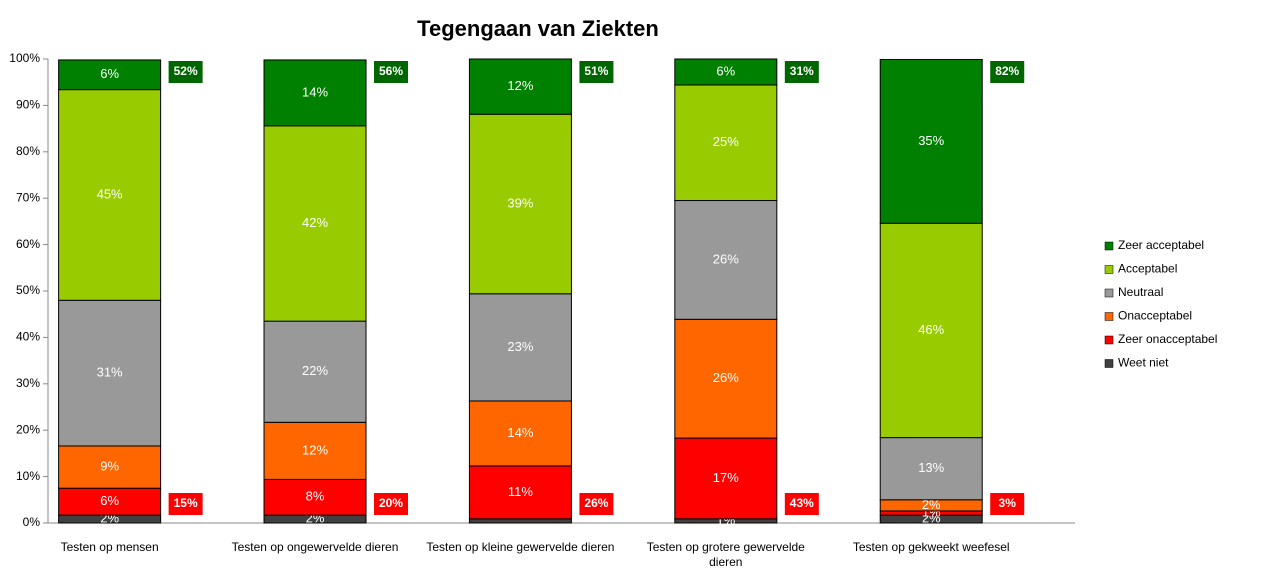  I want to click on total-label: 56%, so click(391, 71).